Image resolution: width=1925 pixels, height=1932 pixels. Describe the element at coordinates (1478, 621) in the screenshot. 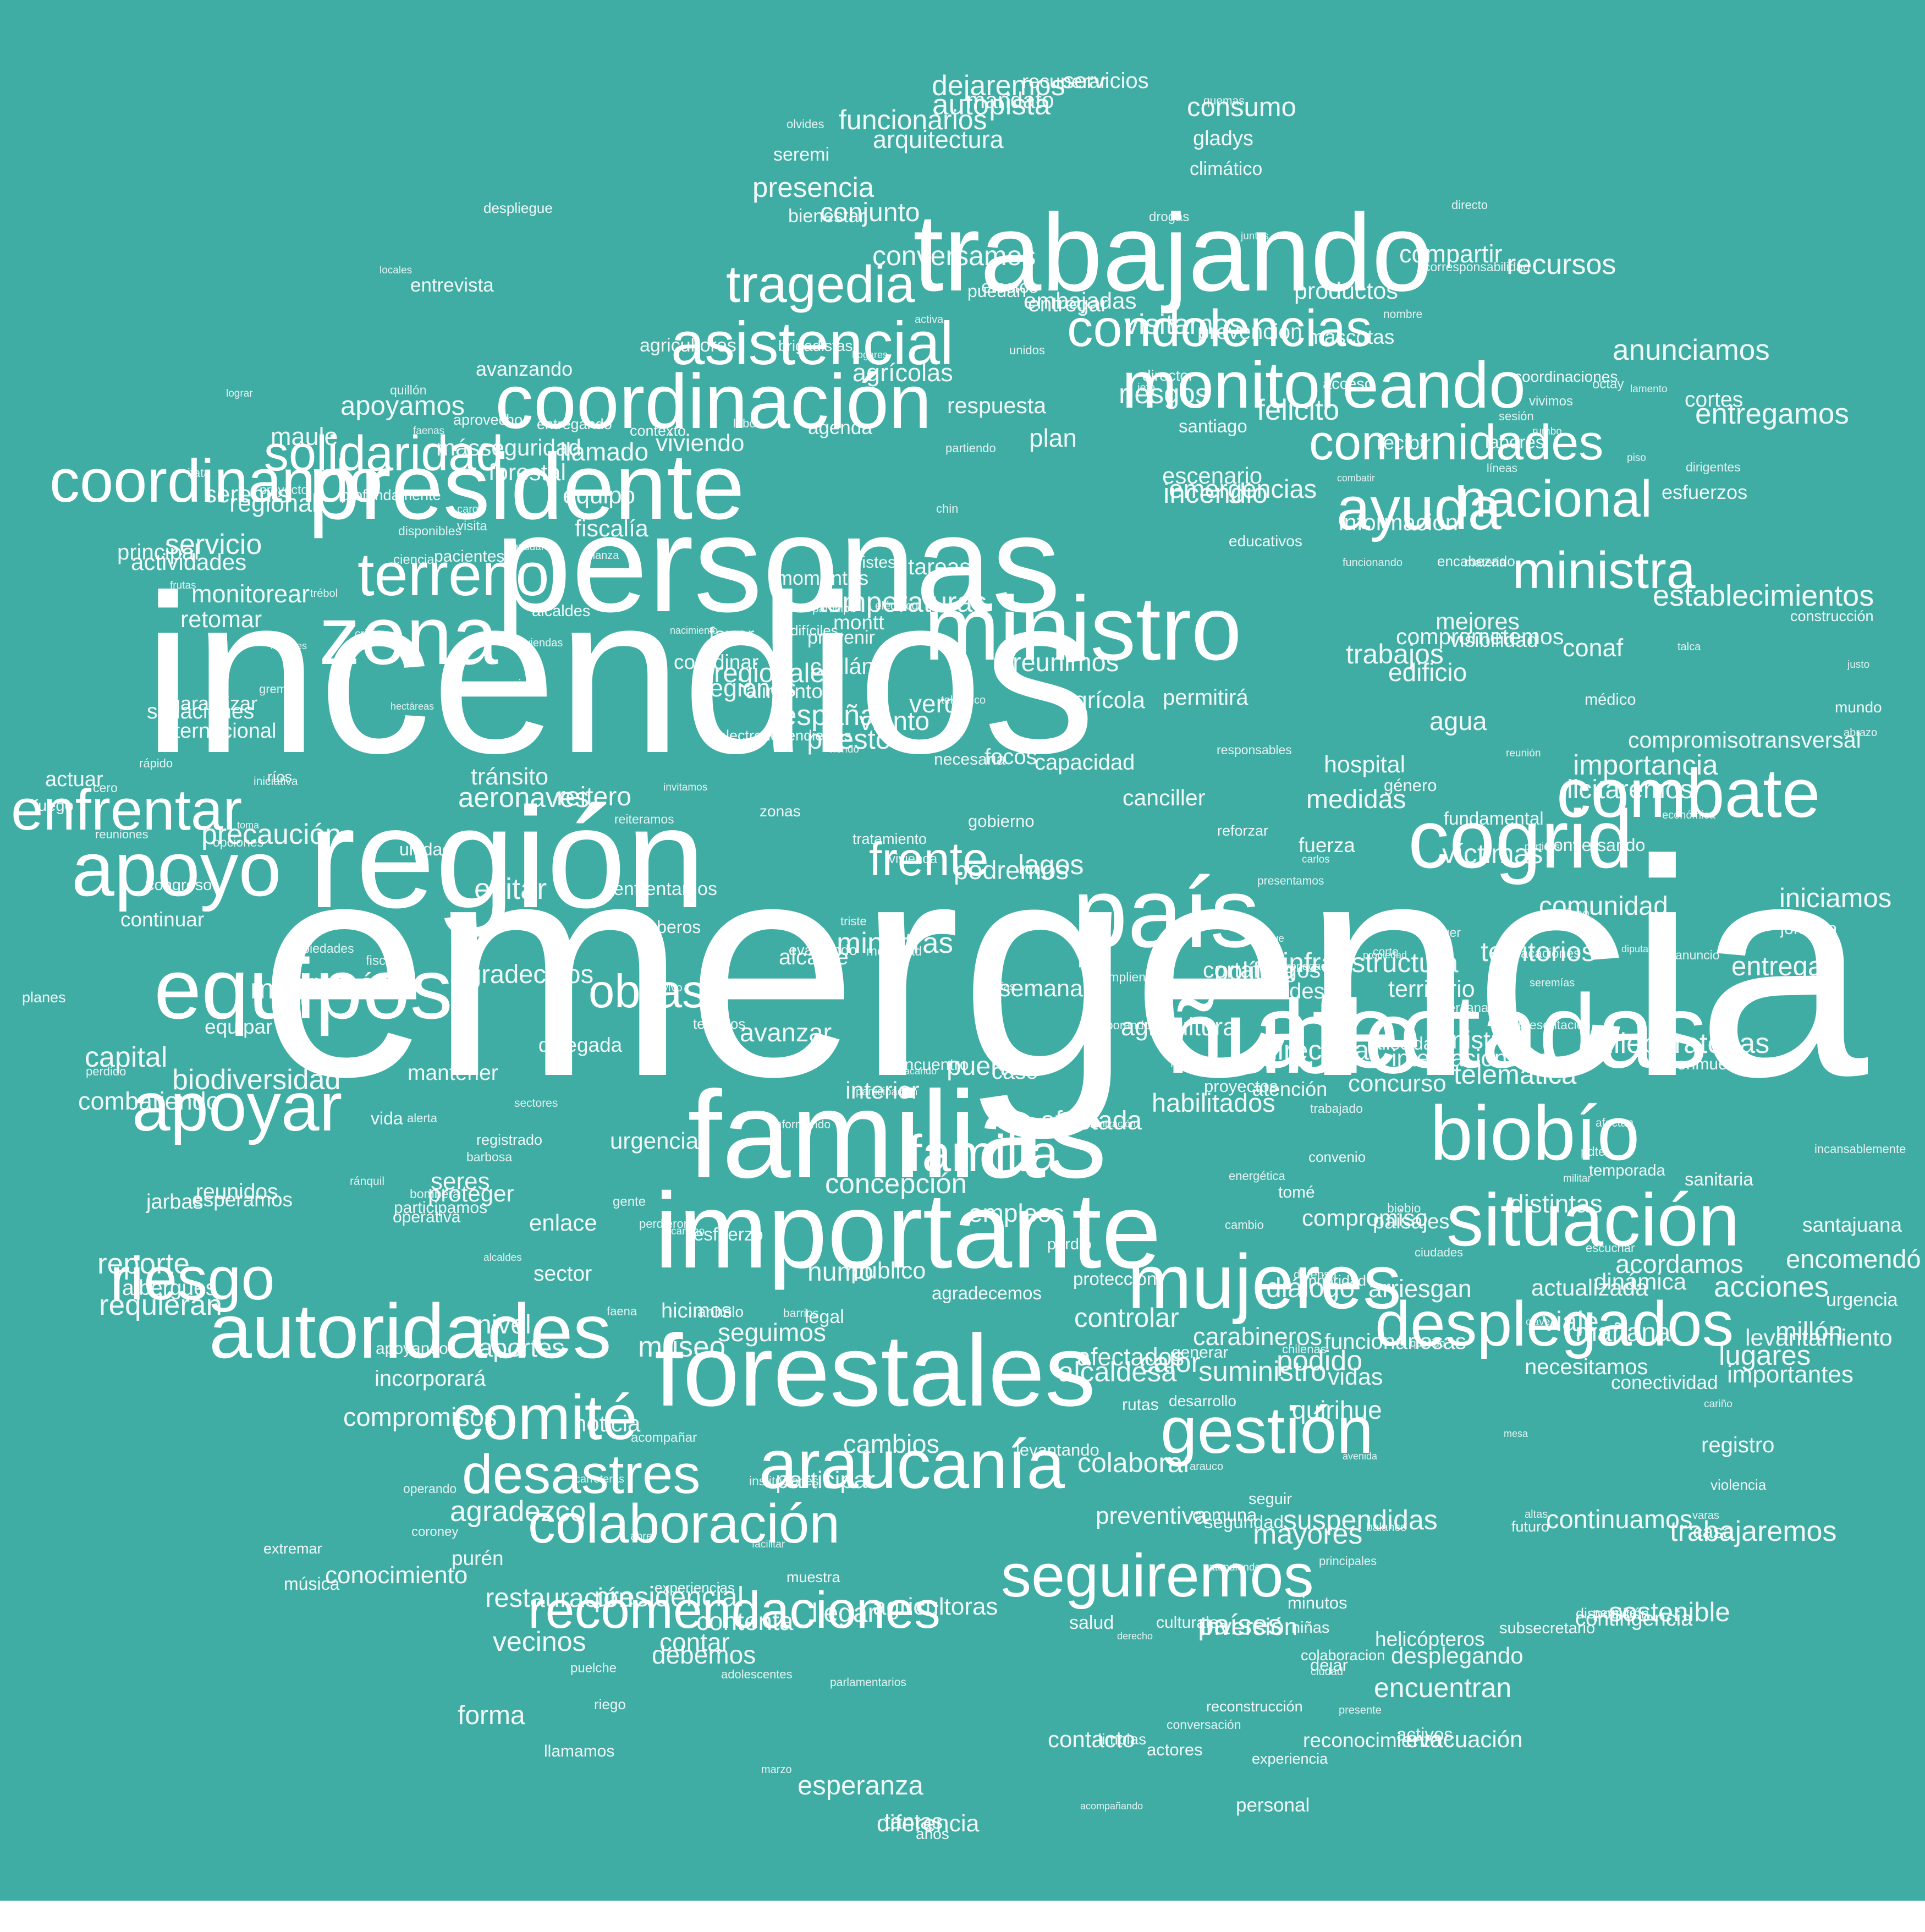

I see `cloud-word-mejores: mejores` at that location.